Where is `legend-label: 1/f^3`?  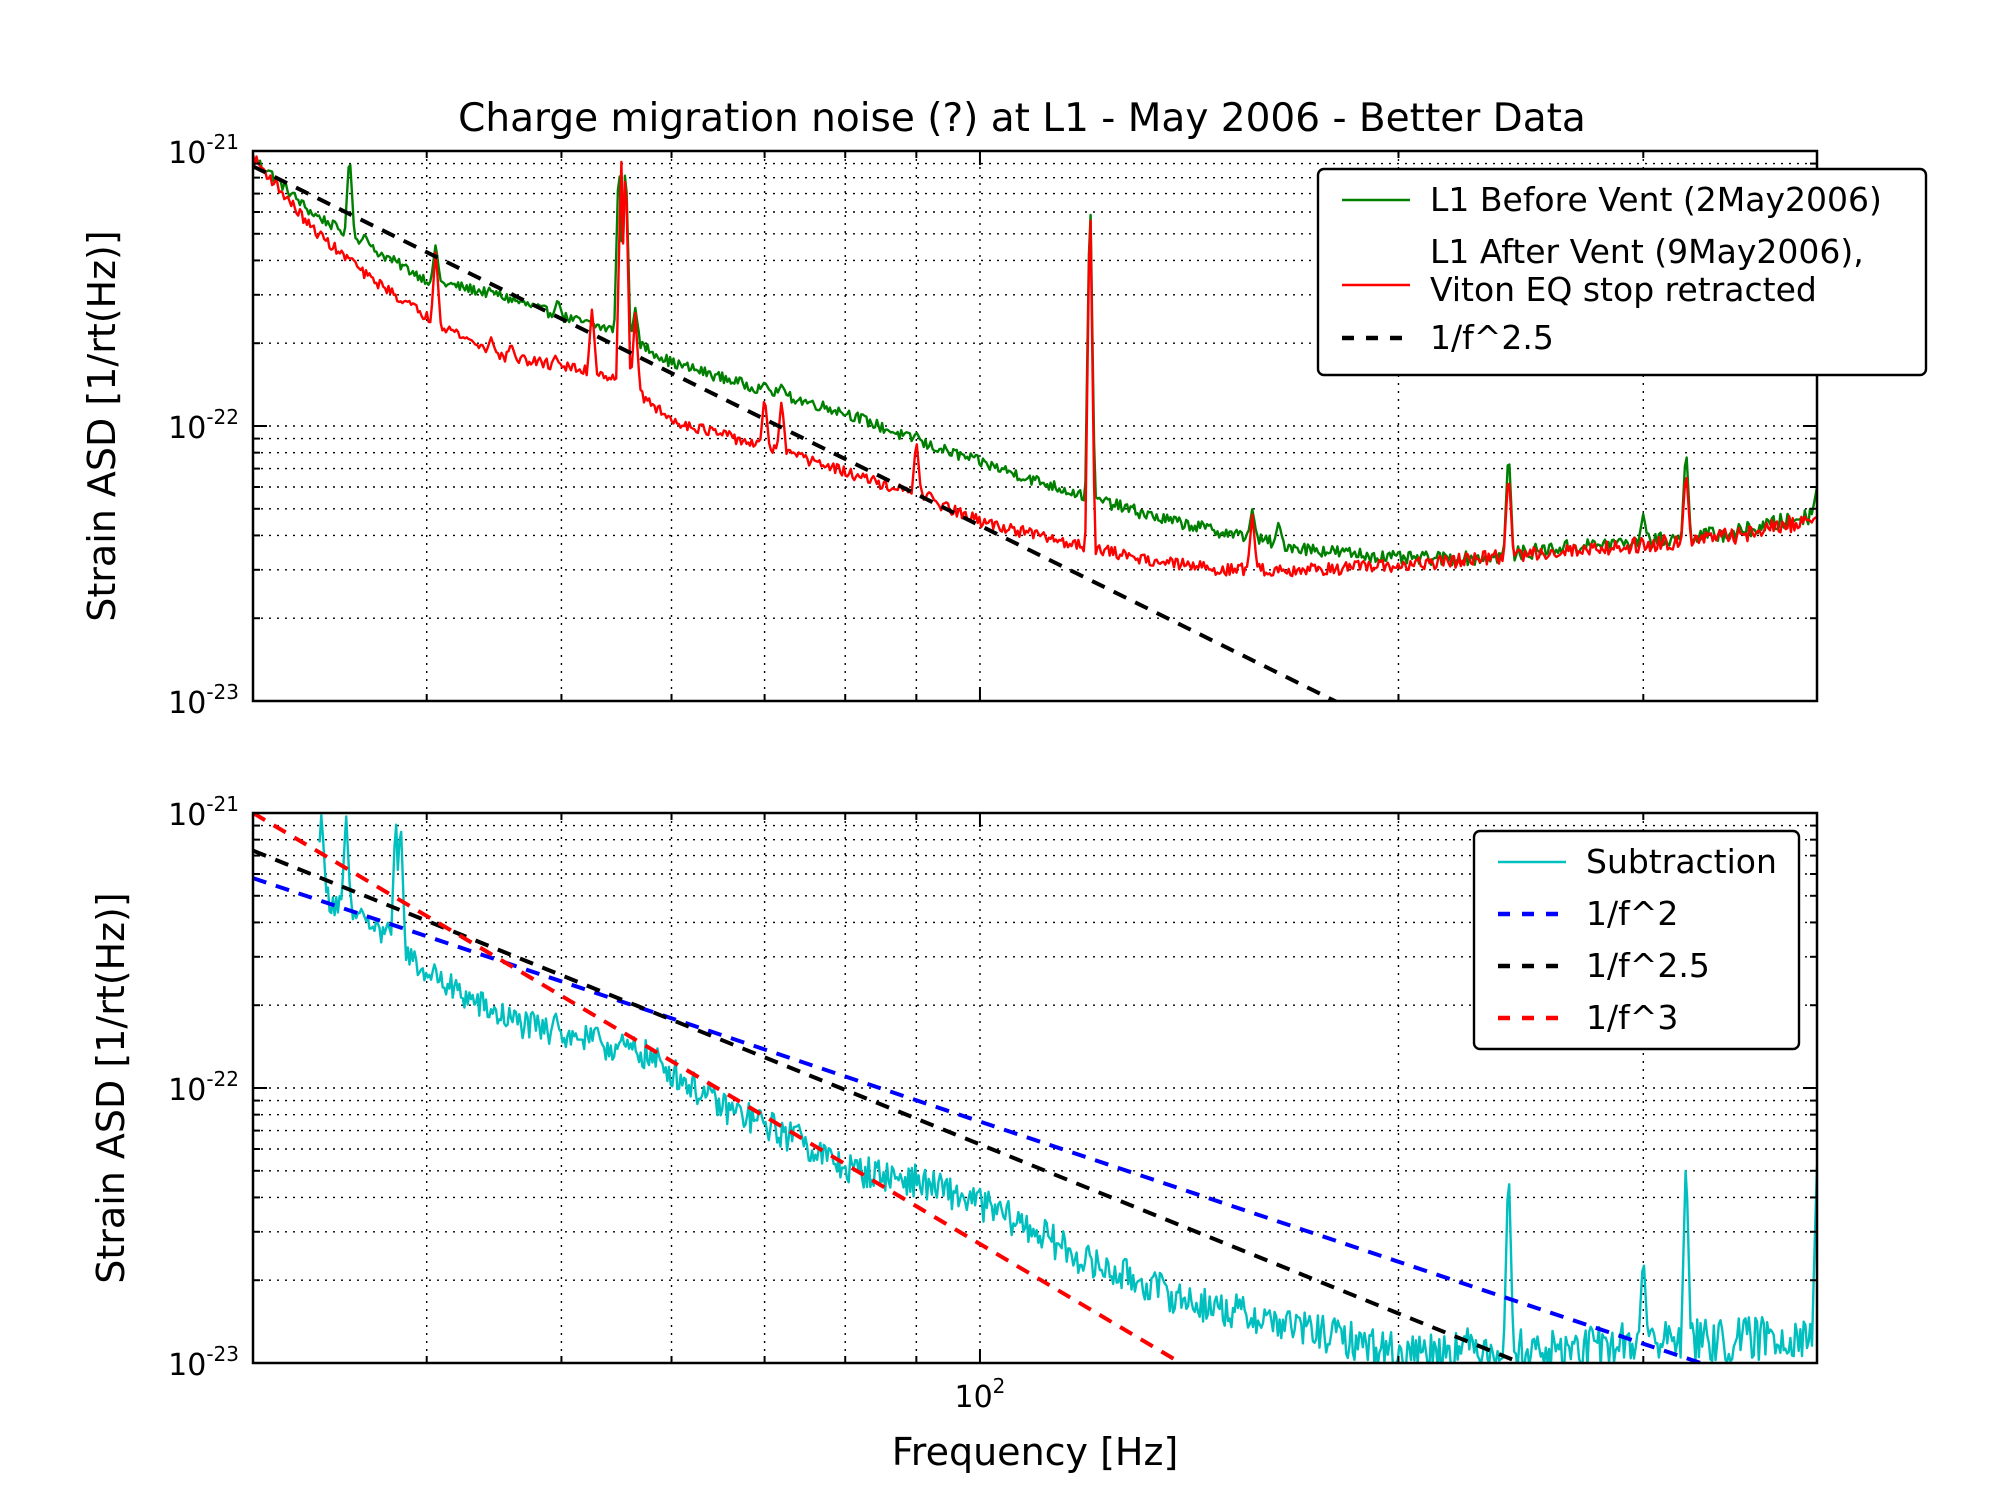
legend-label: 1/f^3 is located at coordinates (1632, 1017).